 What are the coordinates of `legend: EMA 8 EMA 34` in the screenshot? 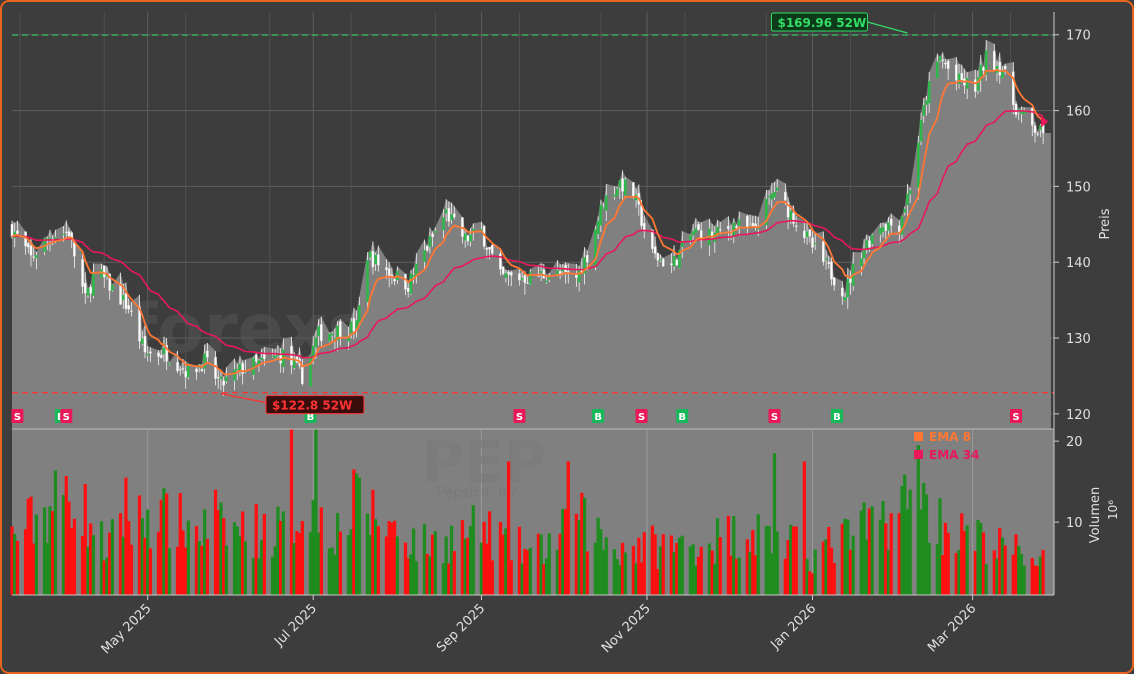 It's located at (946, 446).